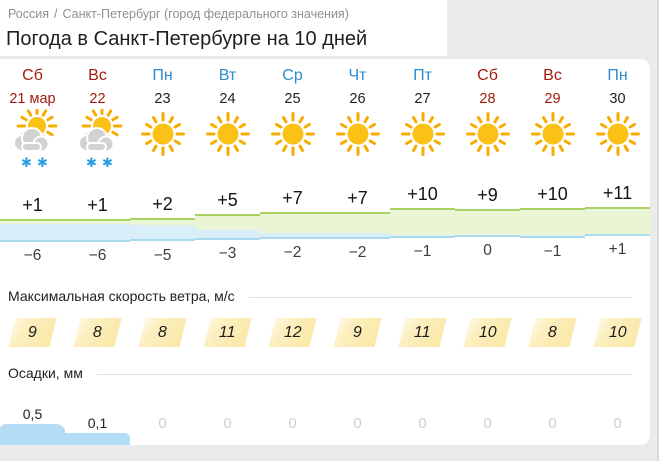 The width and height of the screenshot is (659, 461). Describe the element at coordinates (97, 99) in the screenshot. I see `day-date: 22` at that location.